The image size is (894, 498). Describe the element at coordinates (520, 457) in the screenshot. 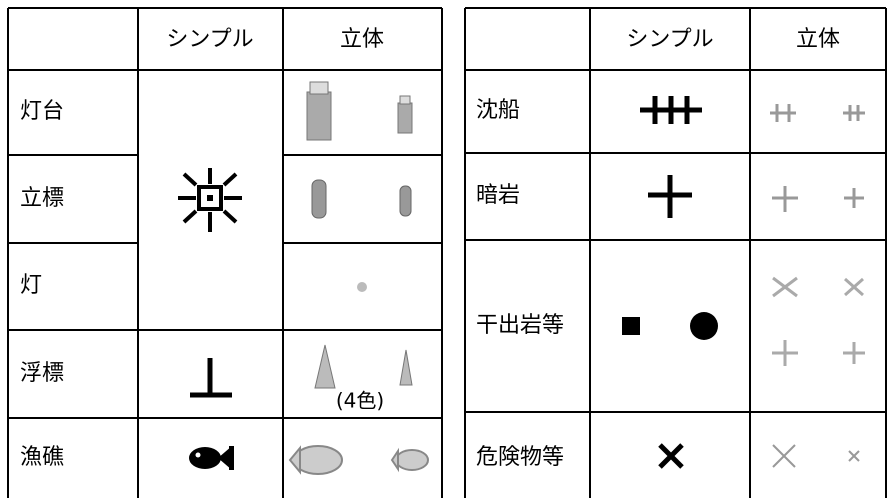

I see `row-label: 危険物等` at that location.